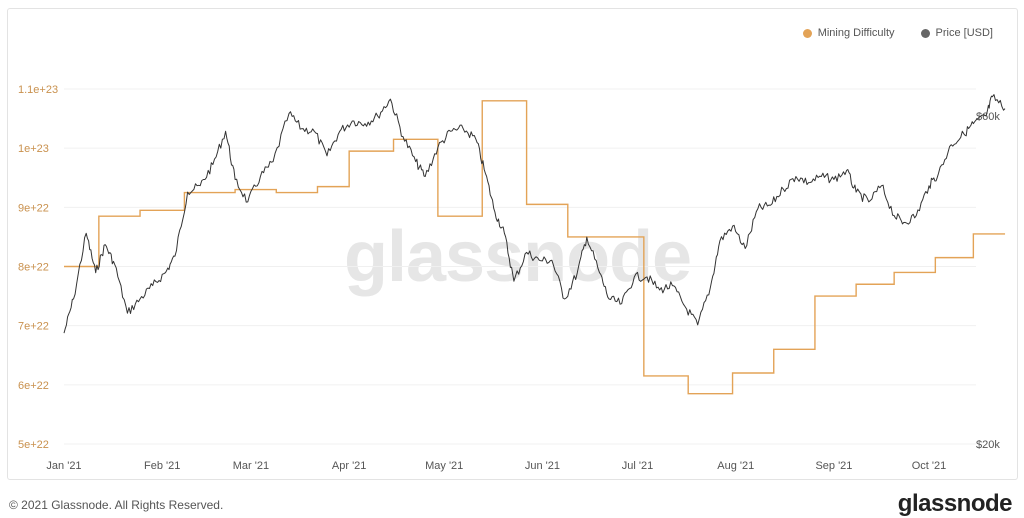 This screenshot has height=518, width=1024. Describe the element at coordinates (33, 208) in the screenshot. I see `left-axis-tick-label: 9e+22` at that location.